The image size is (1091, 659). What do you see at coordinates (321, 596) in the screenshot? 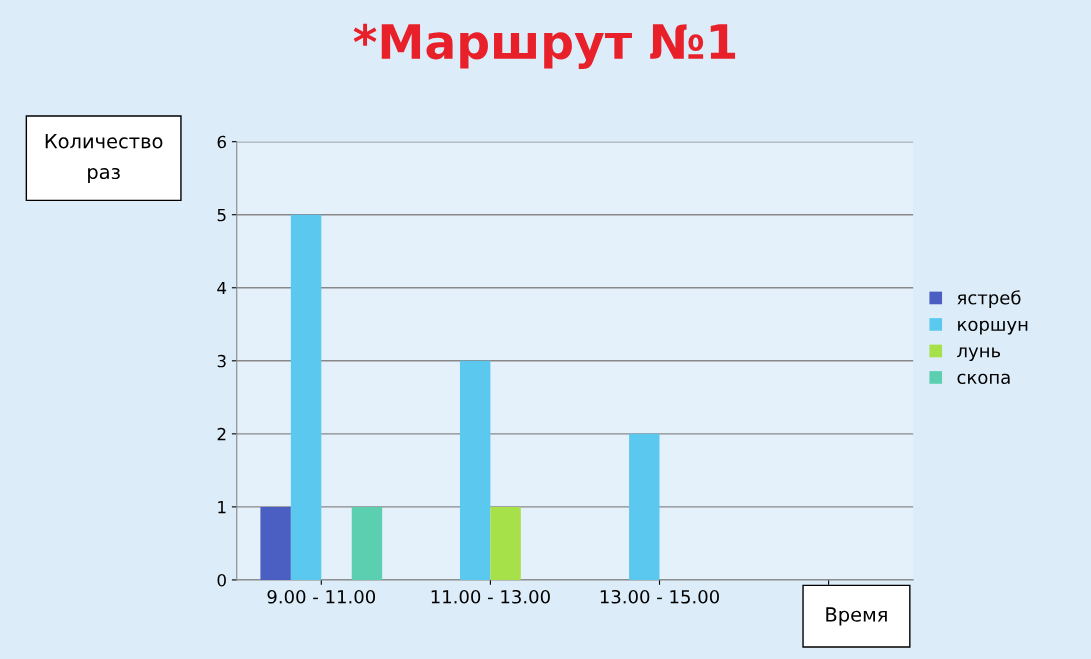
I see `x-tick-label: 9.00 - 11.00` at bounding box center [321, 596].